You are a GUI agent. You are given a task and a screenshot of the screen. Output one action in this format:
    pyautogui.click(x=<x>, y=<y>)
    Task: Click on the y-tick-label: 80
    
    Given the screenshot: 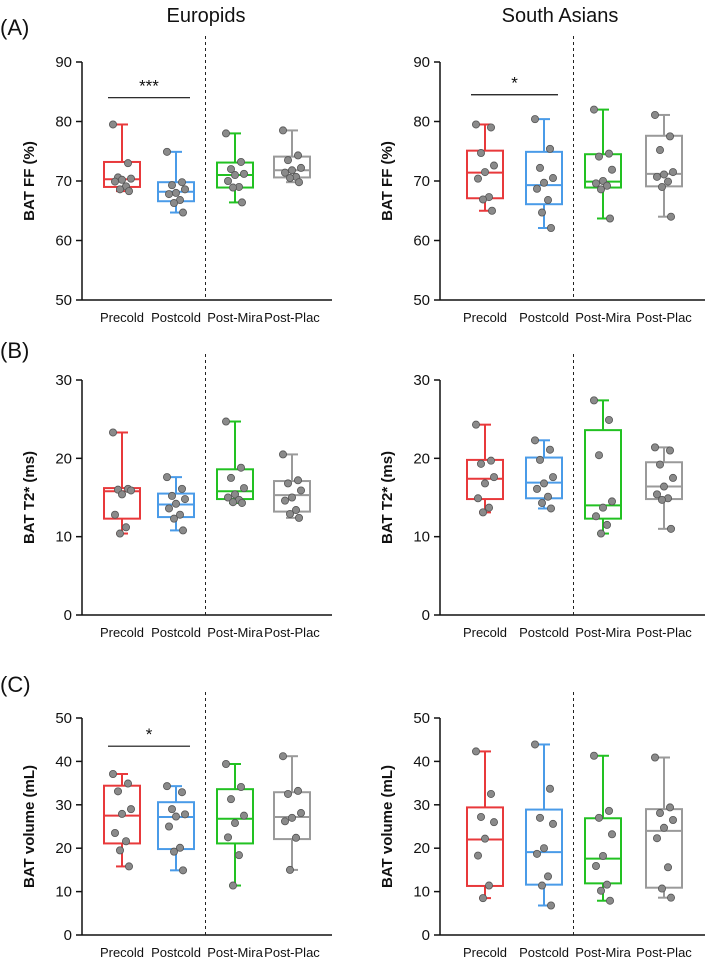 What is the action you would take?
    pyautogui.click(x=421, y=122)
    